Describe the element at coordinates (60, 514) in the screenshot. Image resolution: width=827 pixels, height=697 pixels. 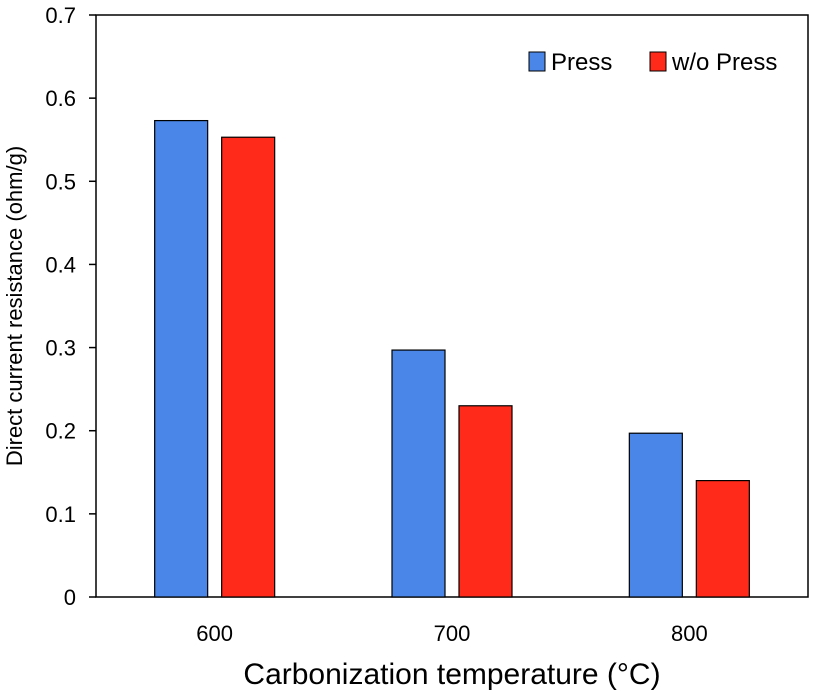
I see `y-tick-label: 0.1` at that location.